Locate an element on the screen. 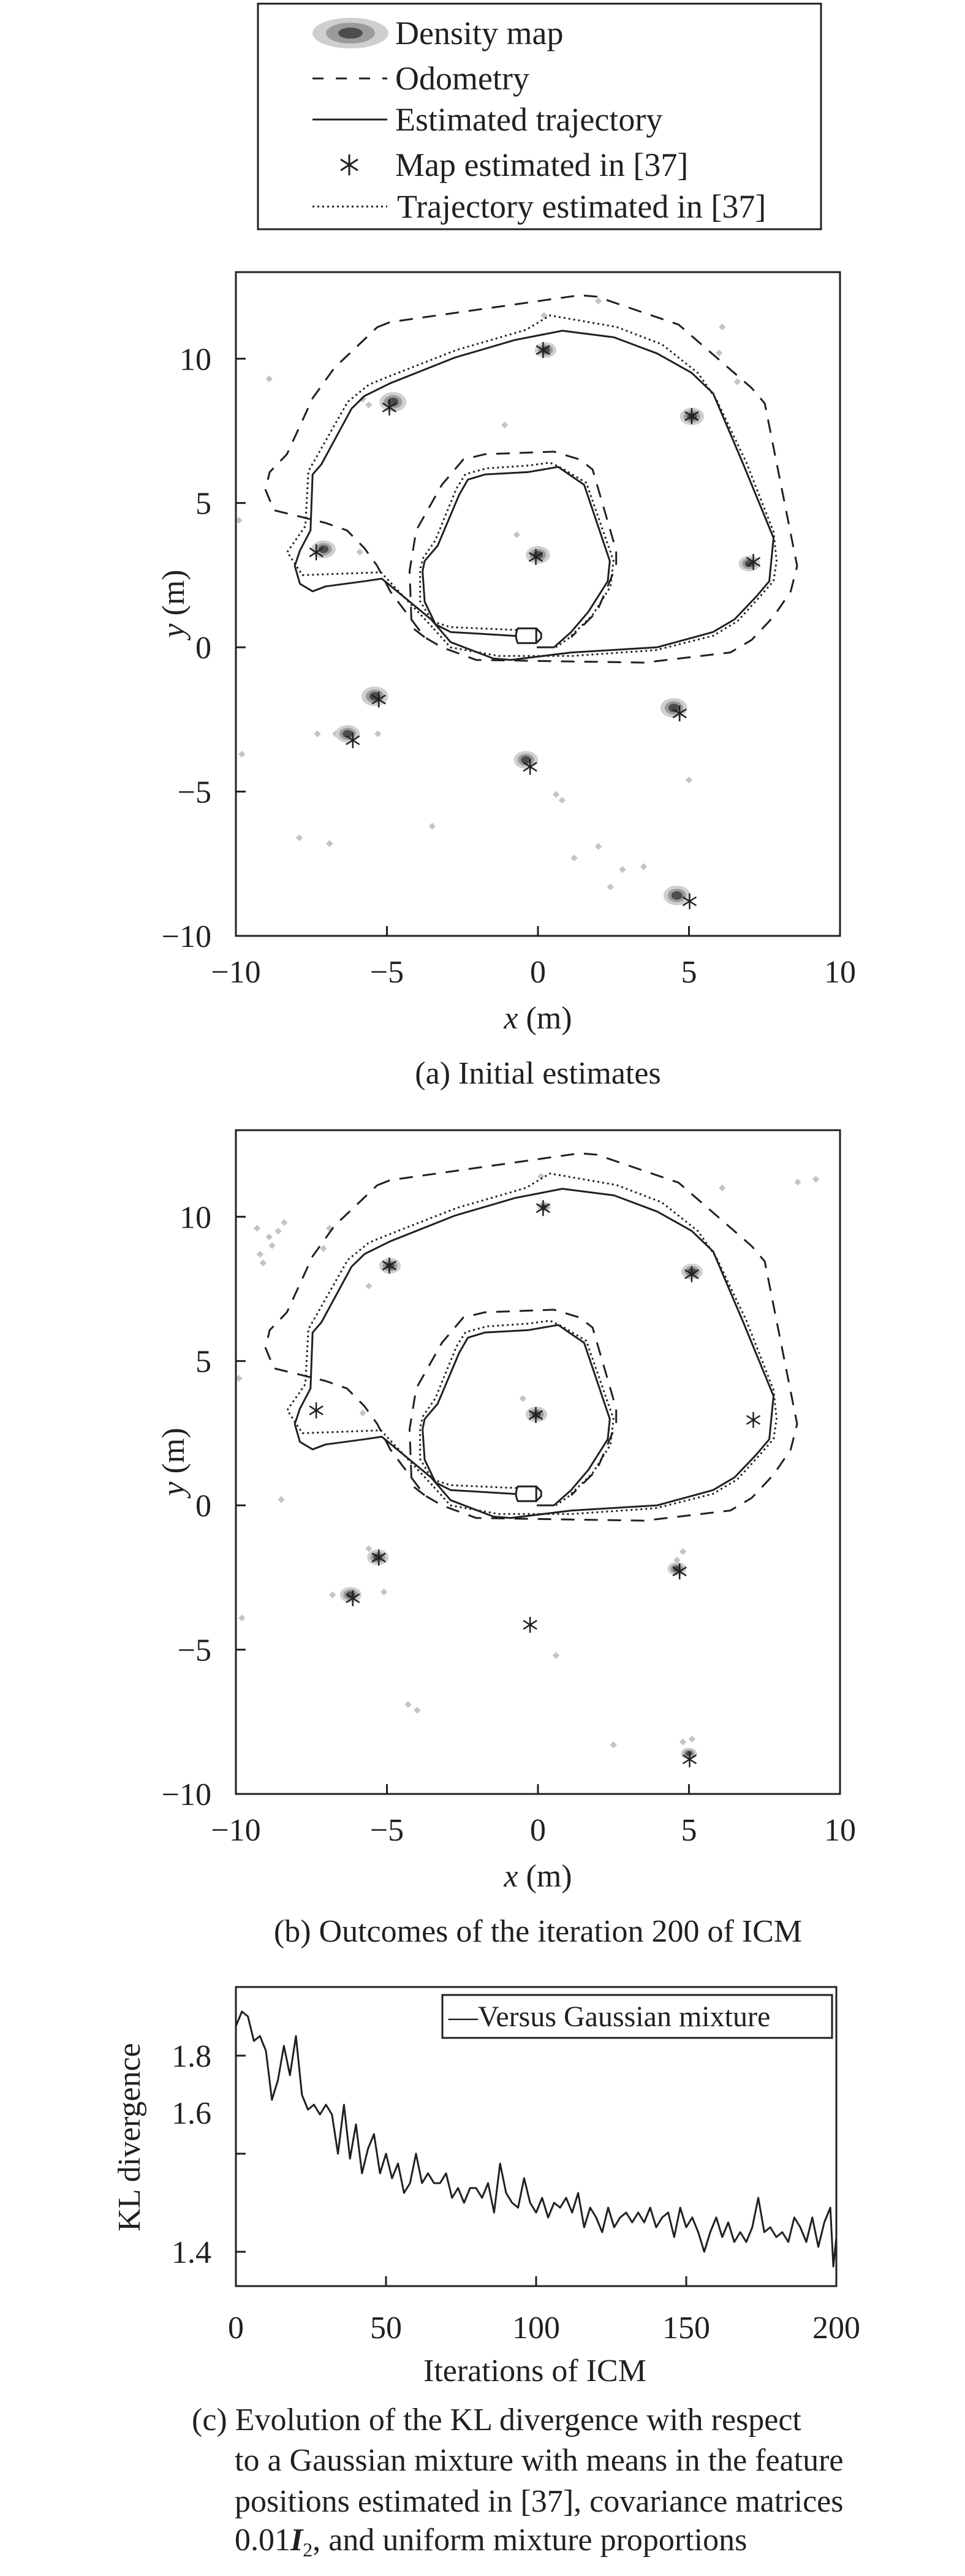 The image size is (965, 2576). kl-legend-label: —Versus Gaussian mixture is located at coordinates (609, 2016).